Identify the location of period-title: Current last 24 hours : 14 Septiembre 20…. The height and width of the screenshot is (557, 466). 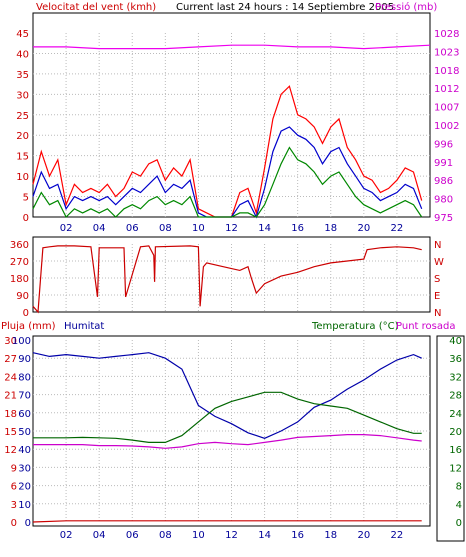
(285, 7).